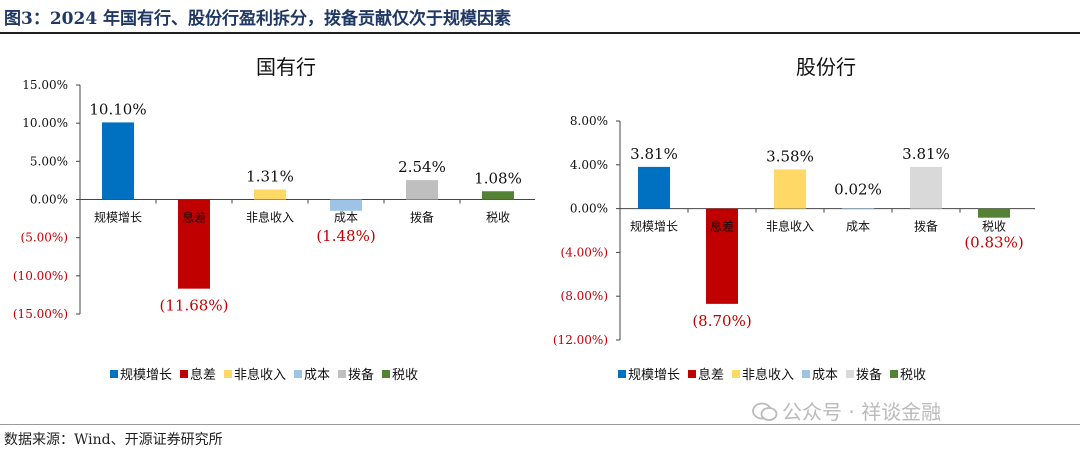  I want to click on y-tick-label: (15.00%), so click(40, 314).